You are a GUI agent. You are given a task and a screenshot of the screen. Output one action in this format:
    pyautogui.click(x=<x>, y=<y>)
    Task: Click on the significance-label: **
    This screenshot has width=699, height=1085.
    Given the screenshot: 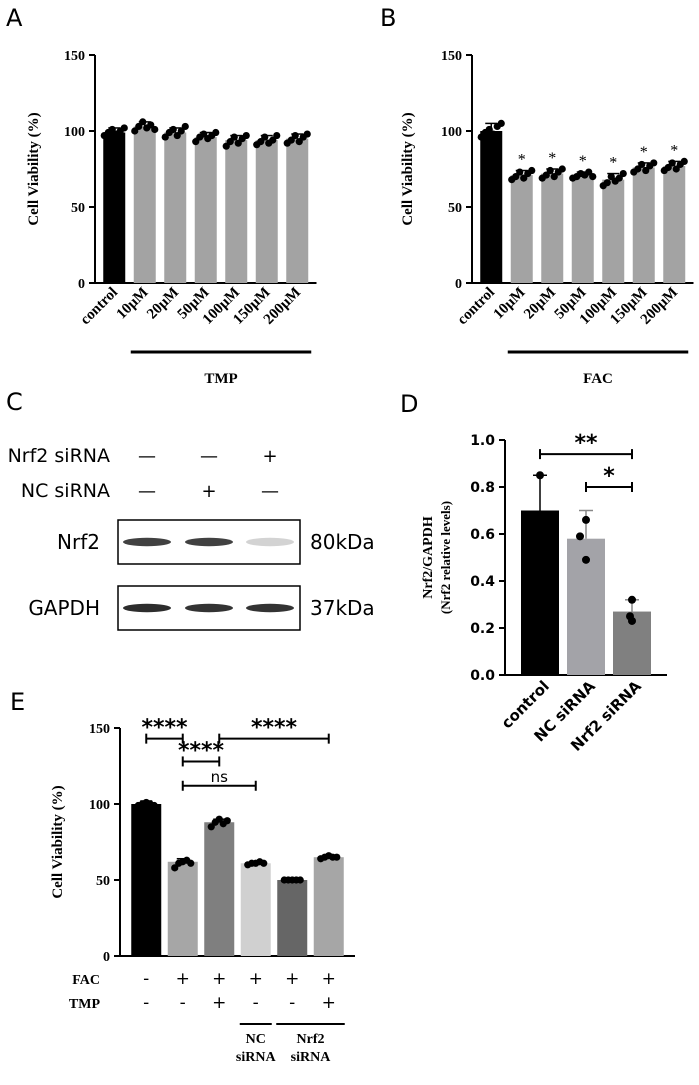 What is the action you would take?
    pyautogui.click(x=586, y=443)
    